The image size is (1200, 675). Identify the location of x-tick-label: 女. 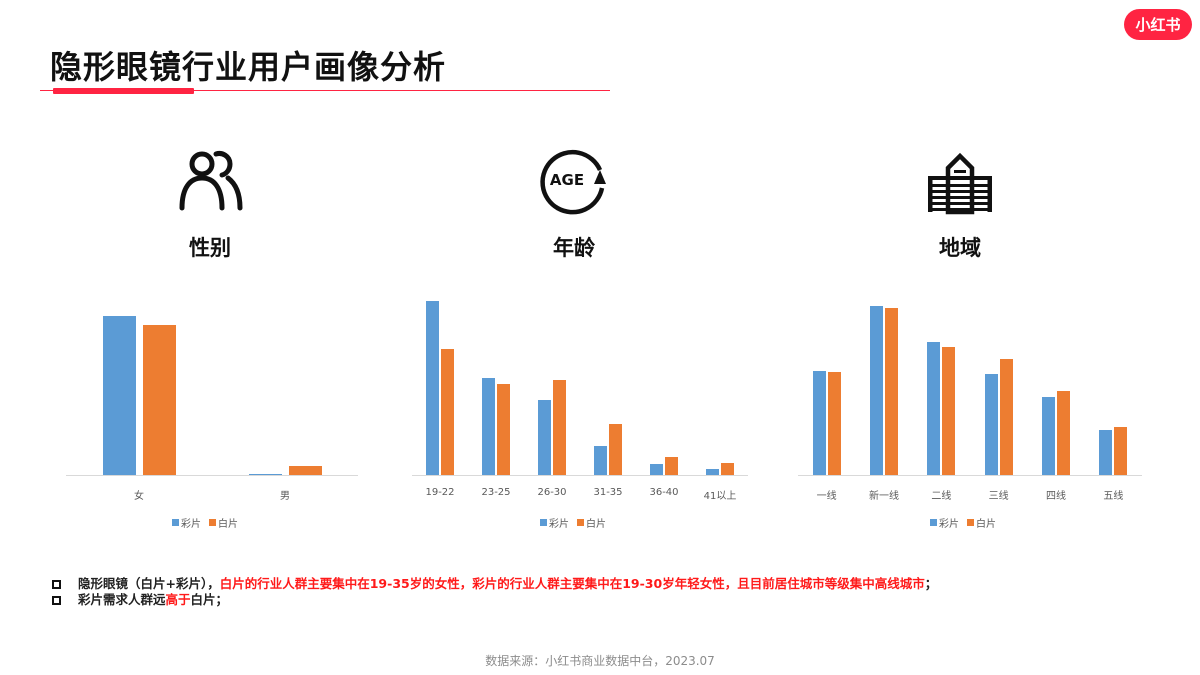
(139, 496).